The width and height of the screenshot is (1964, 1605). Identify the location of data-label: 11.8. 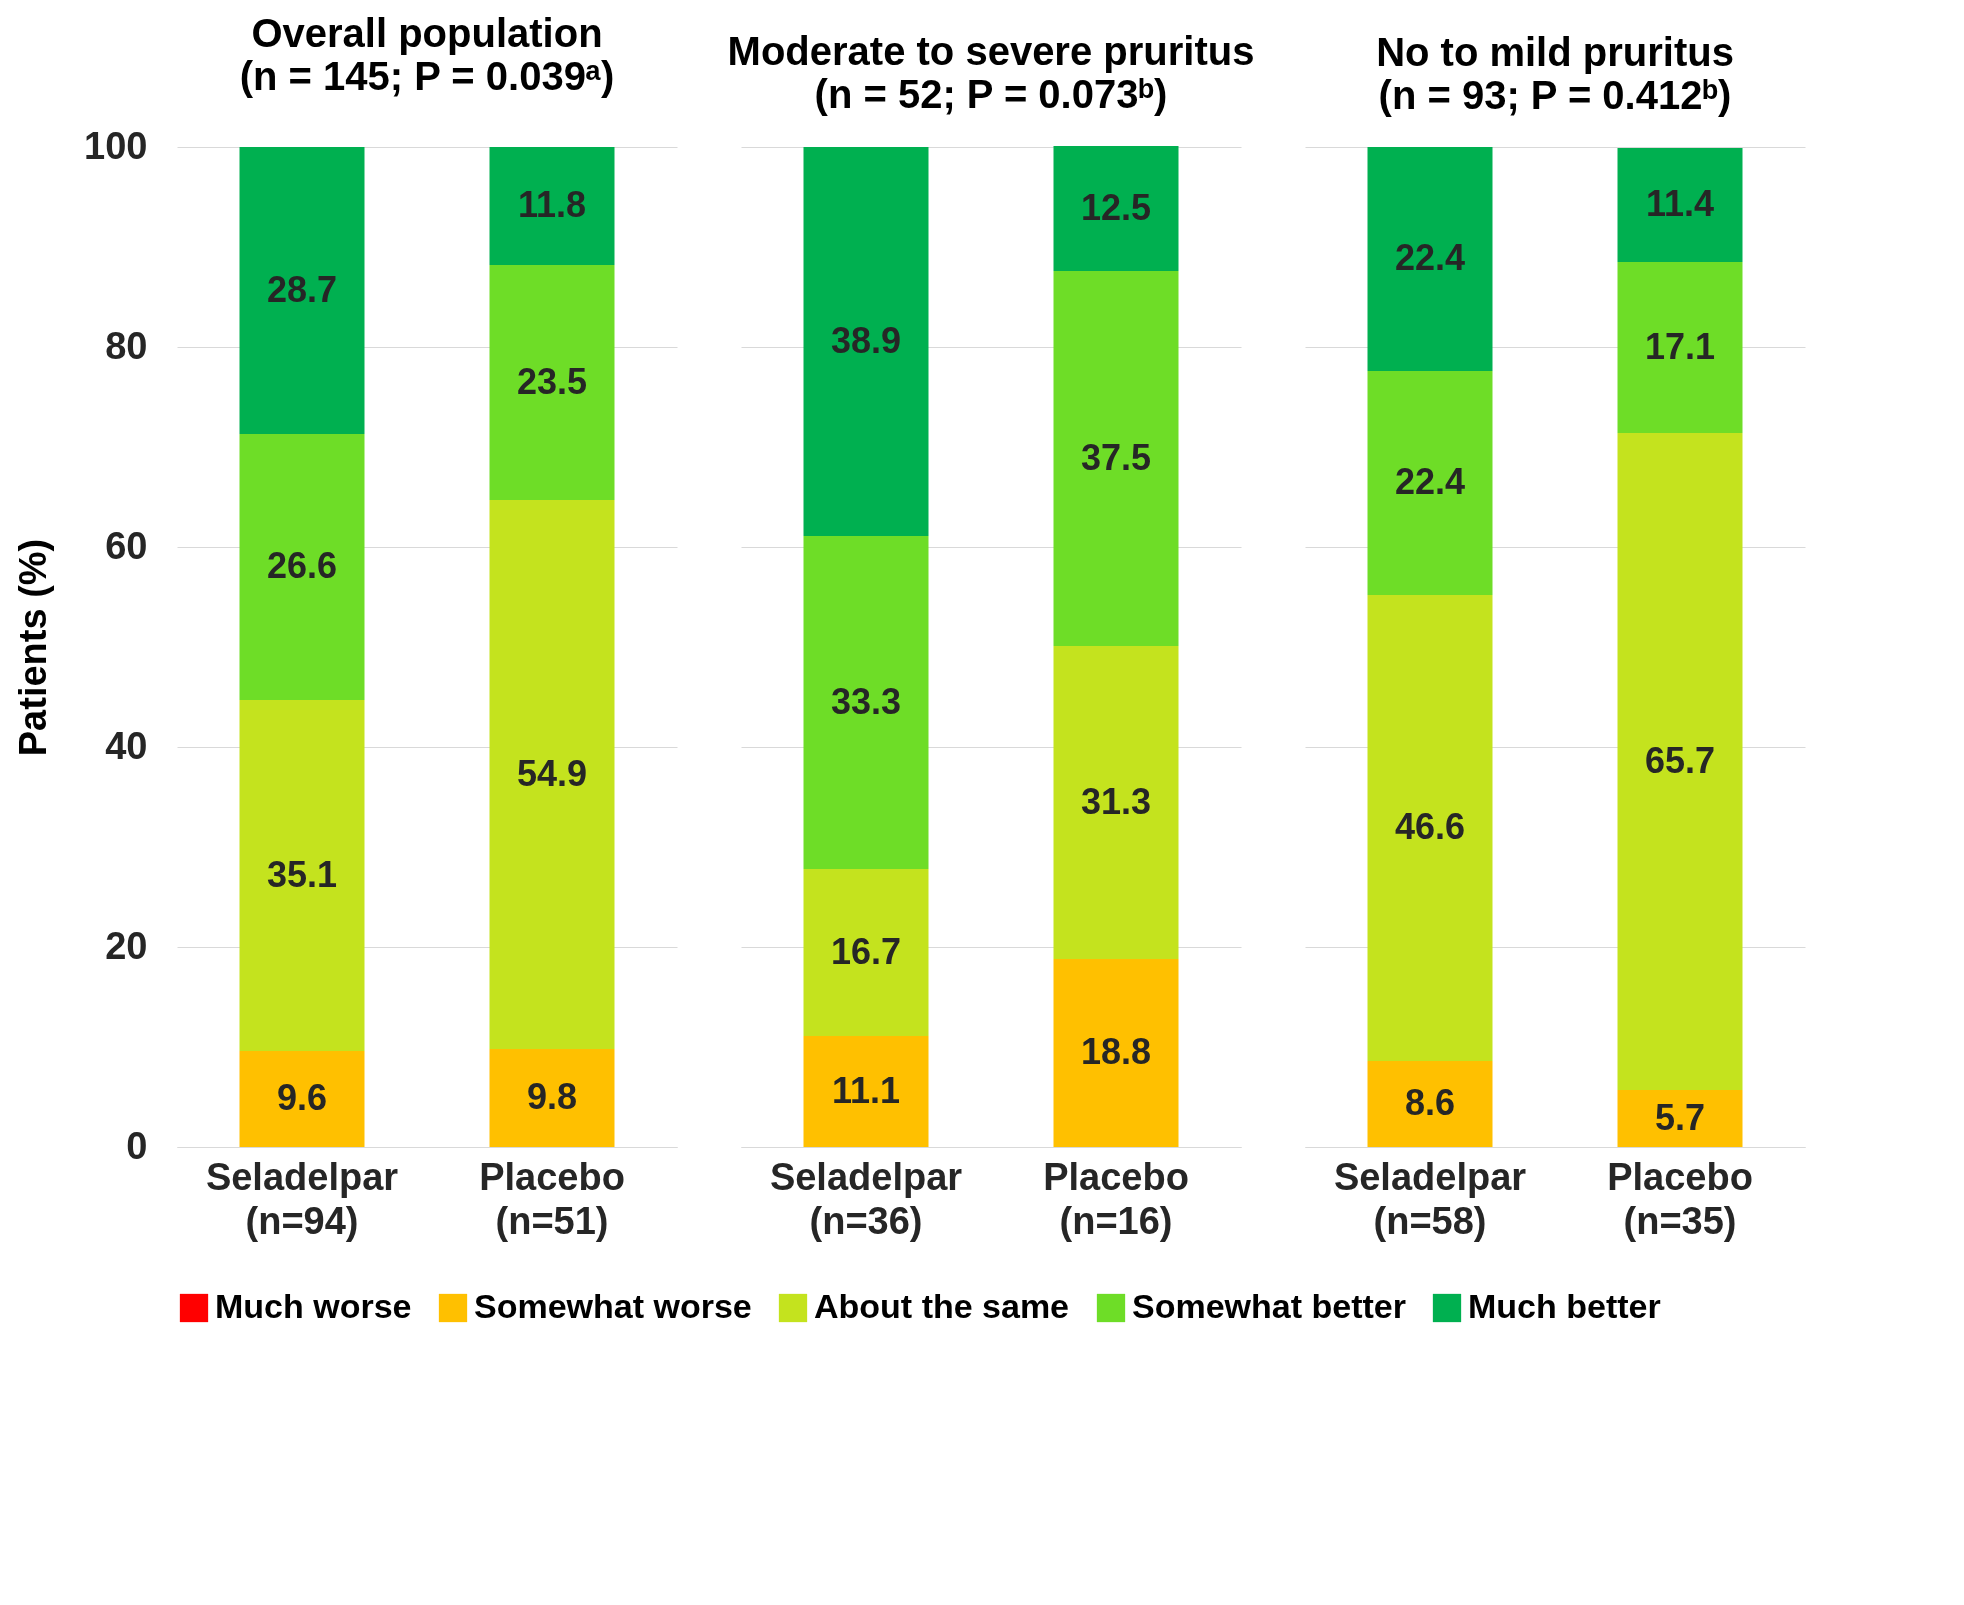
(552, 204).